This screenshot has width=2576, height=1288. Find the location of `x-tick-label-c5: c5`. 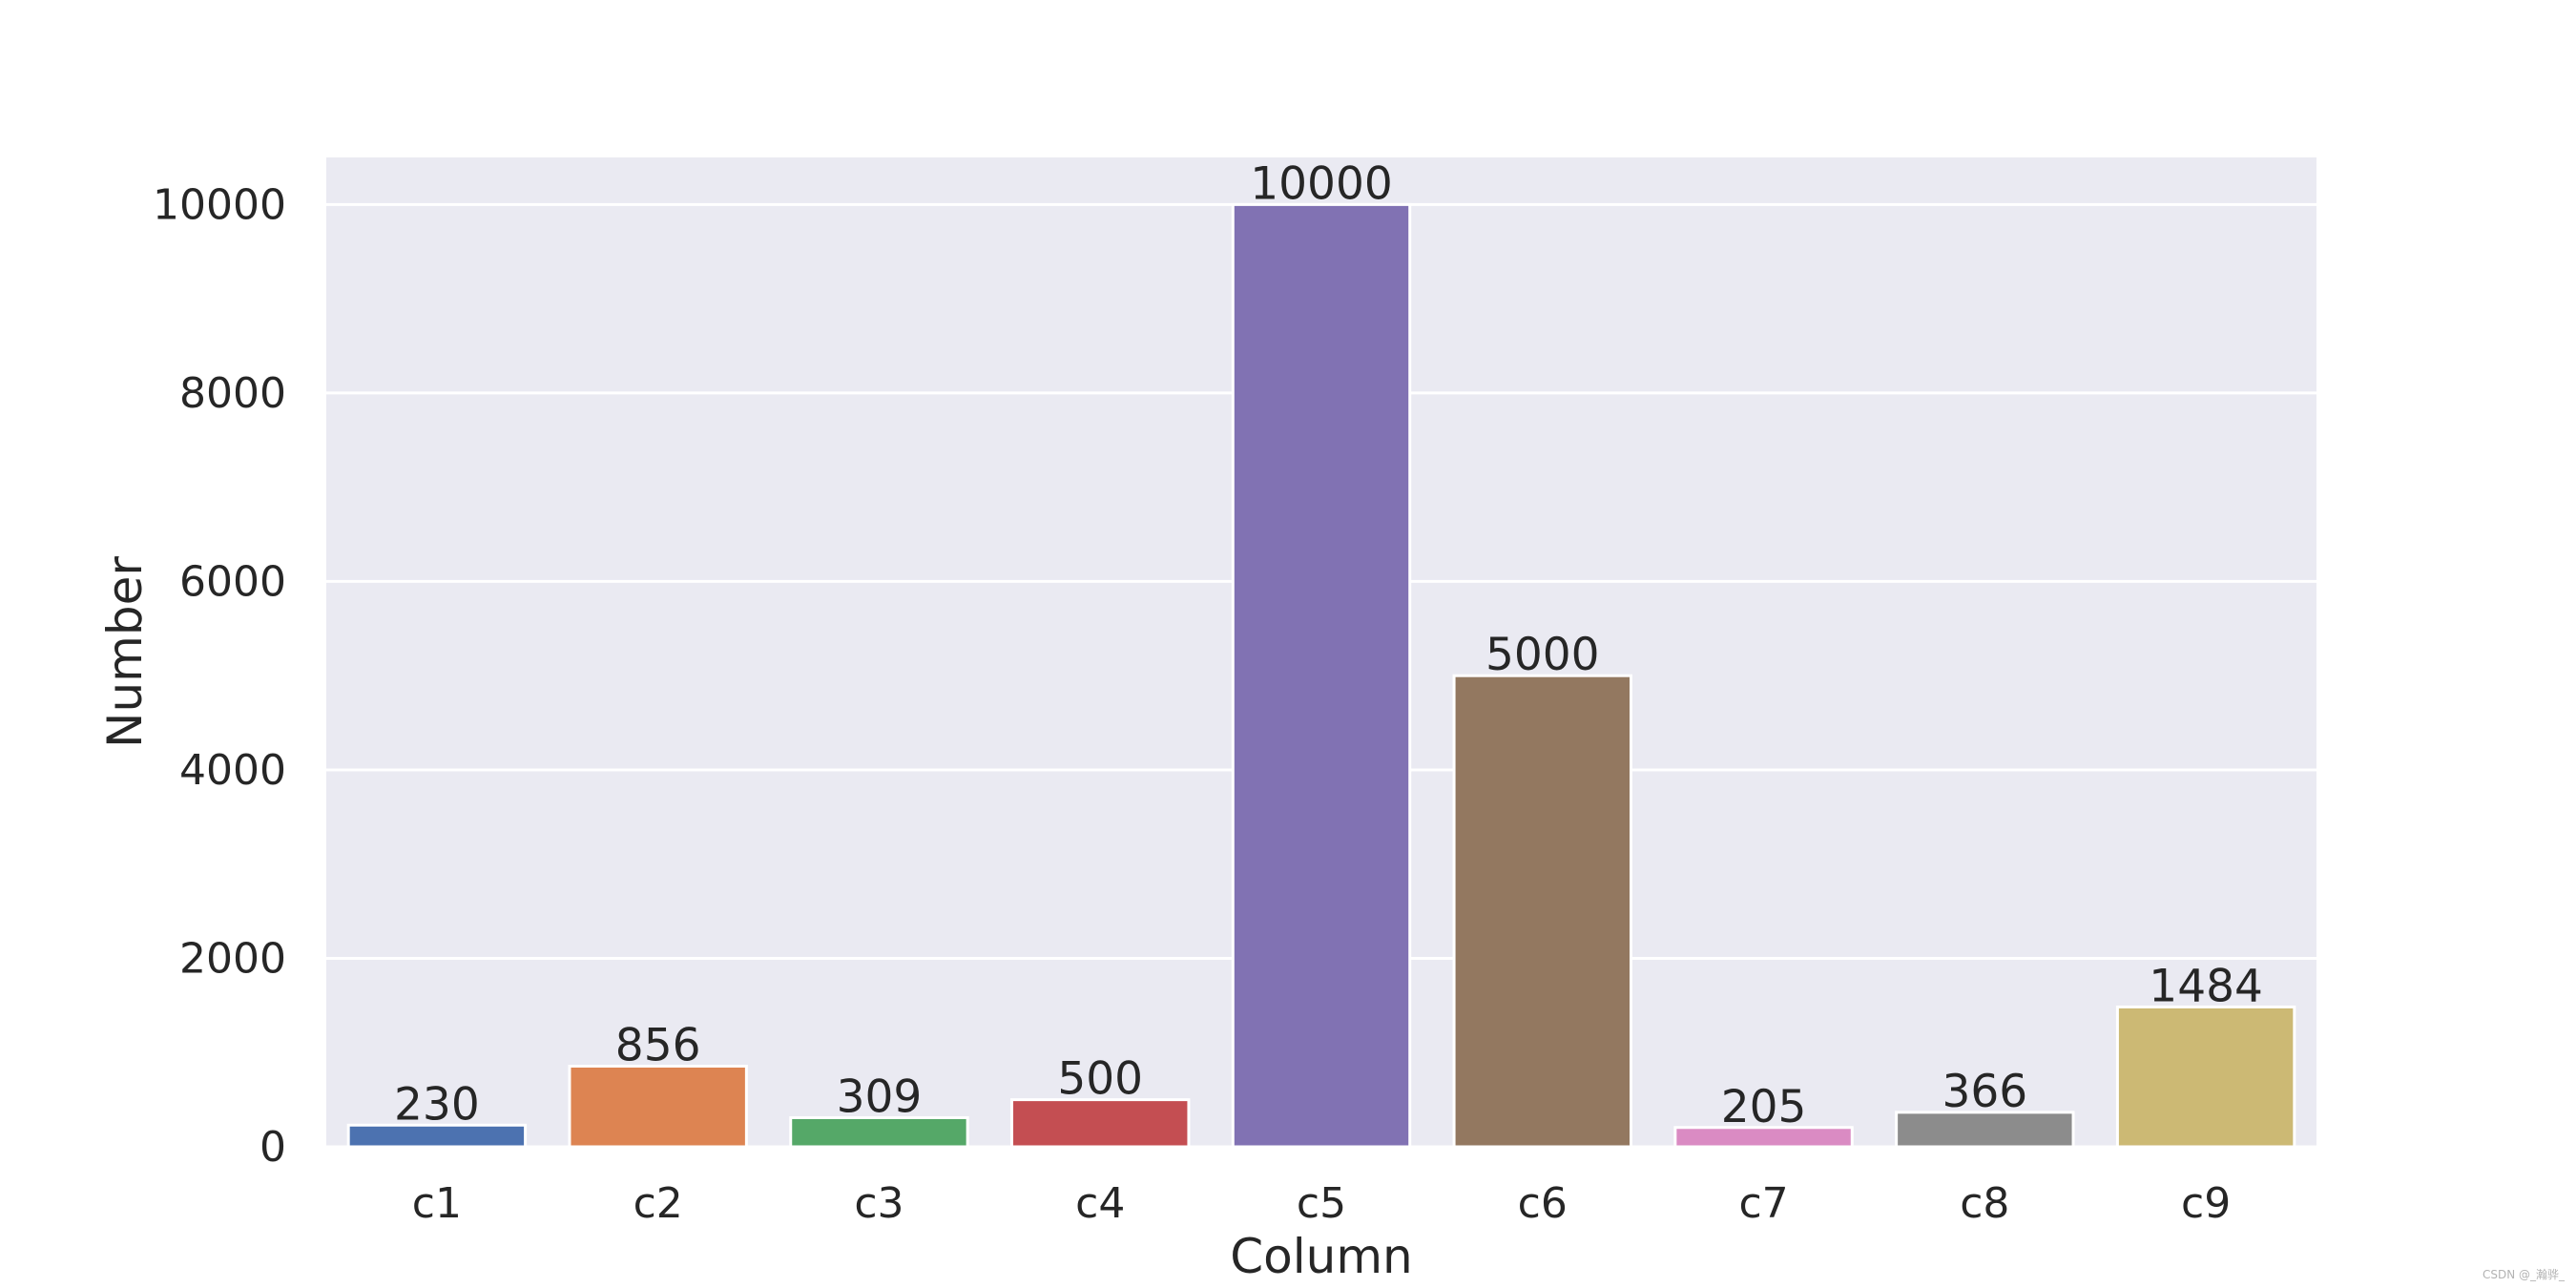

x-tick-label-c5: c5 is located at coordinates (1321, 1203).